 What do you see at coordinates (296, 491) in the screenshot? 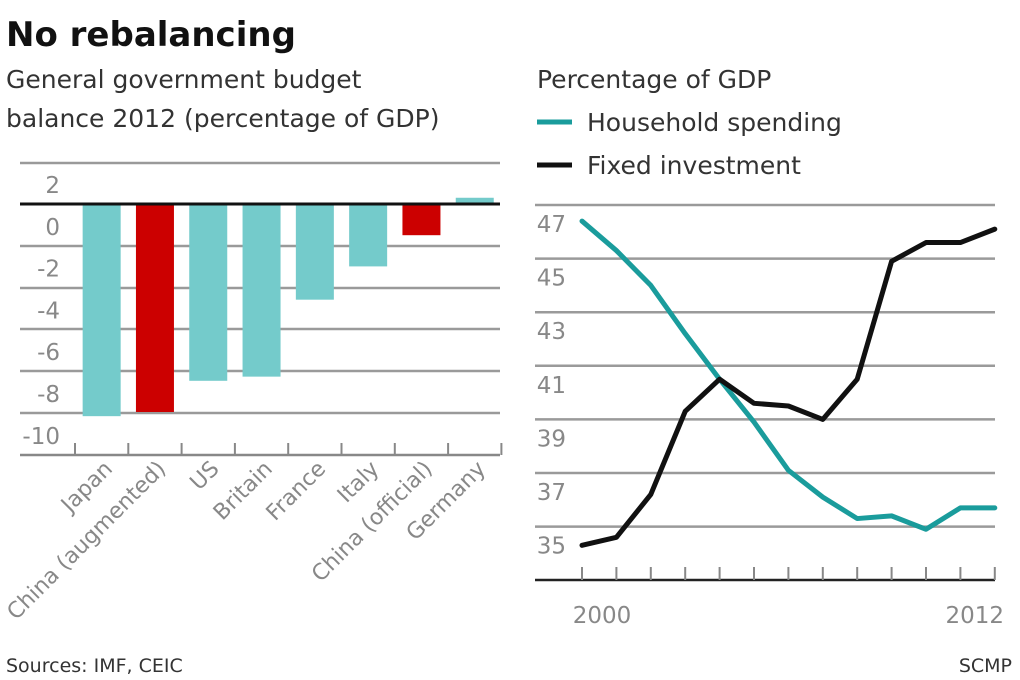
I see `x-category-label: France` at bounding box center [296, 491].